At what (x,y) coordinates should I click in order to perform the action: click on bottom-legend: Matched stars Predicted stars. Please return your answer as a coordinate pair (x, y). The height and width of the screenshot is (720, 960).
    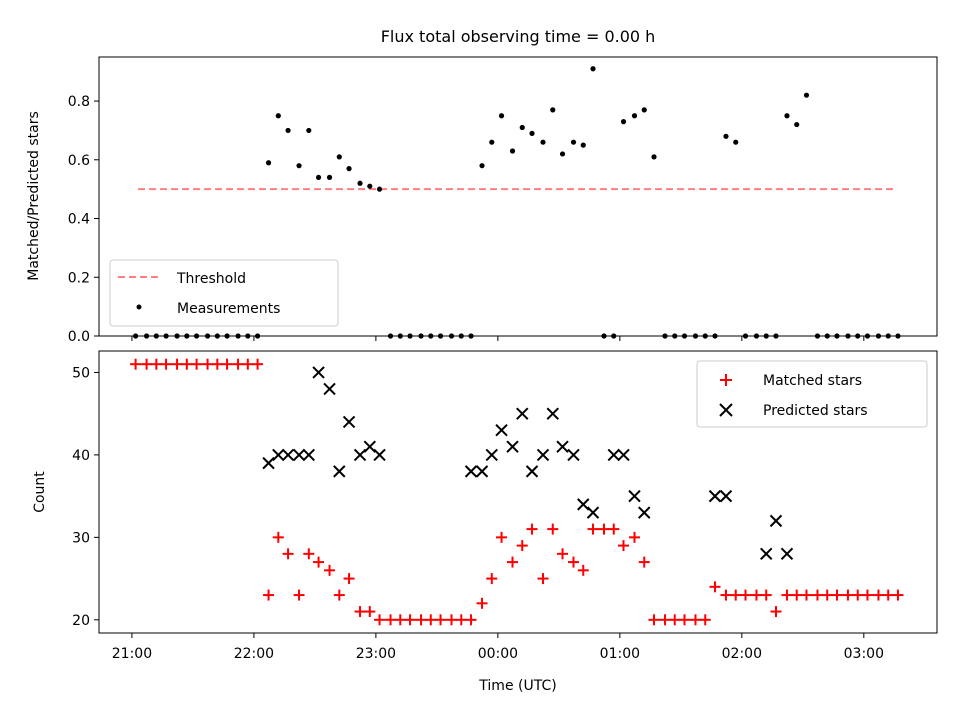
    Looking at the image, I should click on (812, 394).